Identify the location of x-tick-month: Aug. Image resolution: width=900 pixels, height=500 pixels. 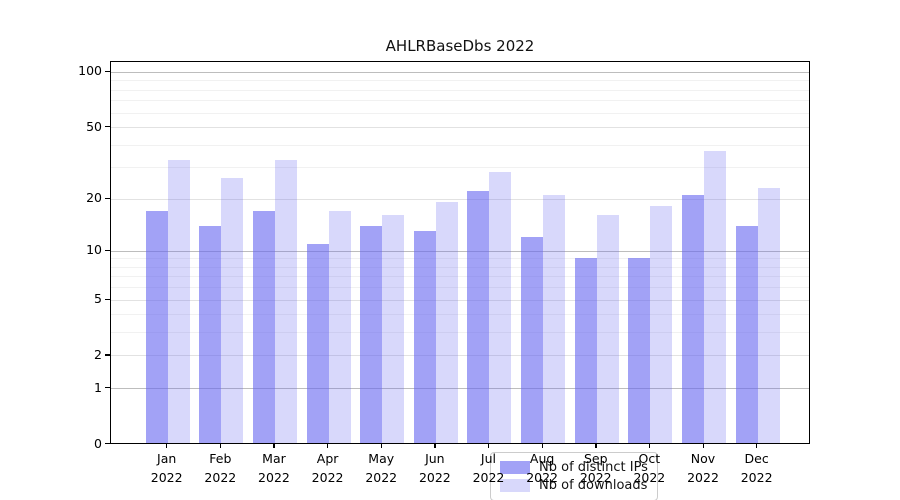
(542, 458).